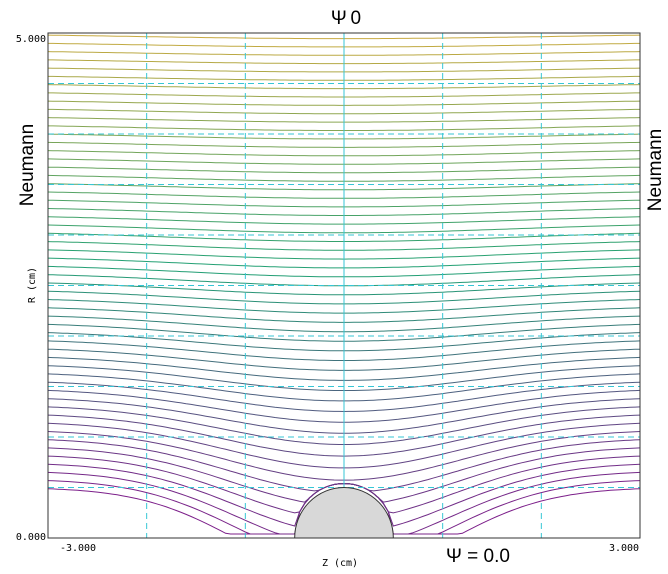  What do you see at coordinates (340, 563) in the screenshot?
I see `x-axis-label: Z (cm)` at bounding box center [340, 563].